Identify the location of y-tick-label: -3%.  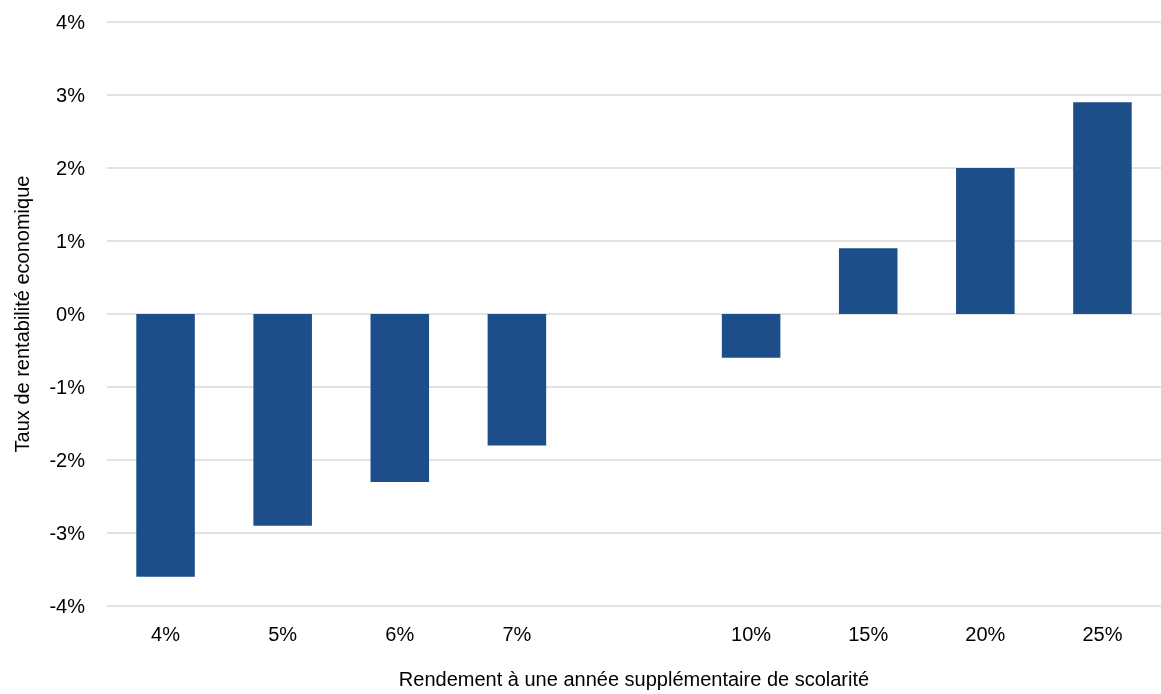
(67, 533).